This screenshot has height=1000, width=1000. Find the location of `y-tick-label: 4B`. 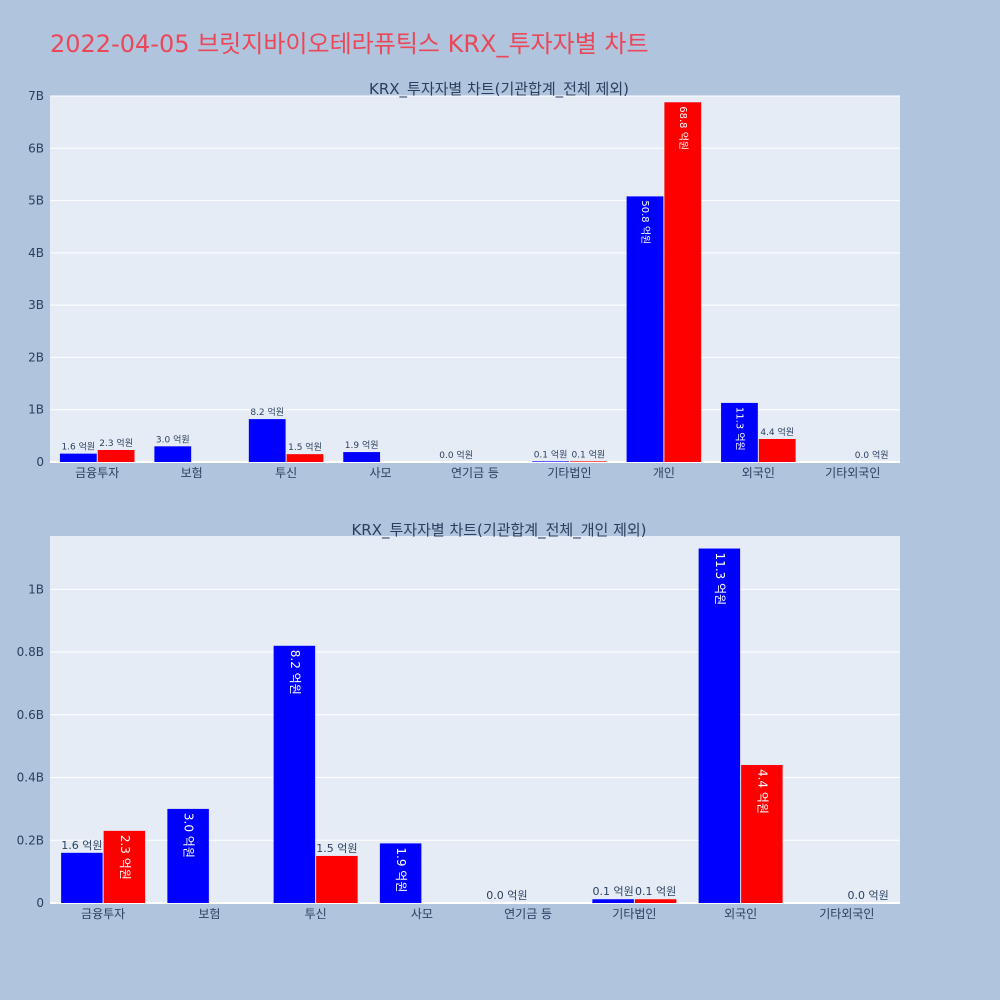

y-tick-label: 4B is located at coordinates (36, 253).